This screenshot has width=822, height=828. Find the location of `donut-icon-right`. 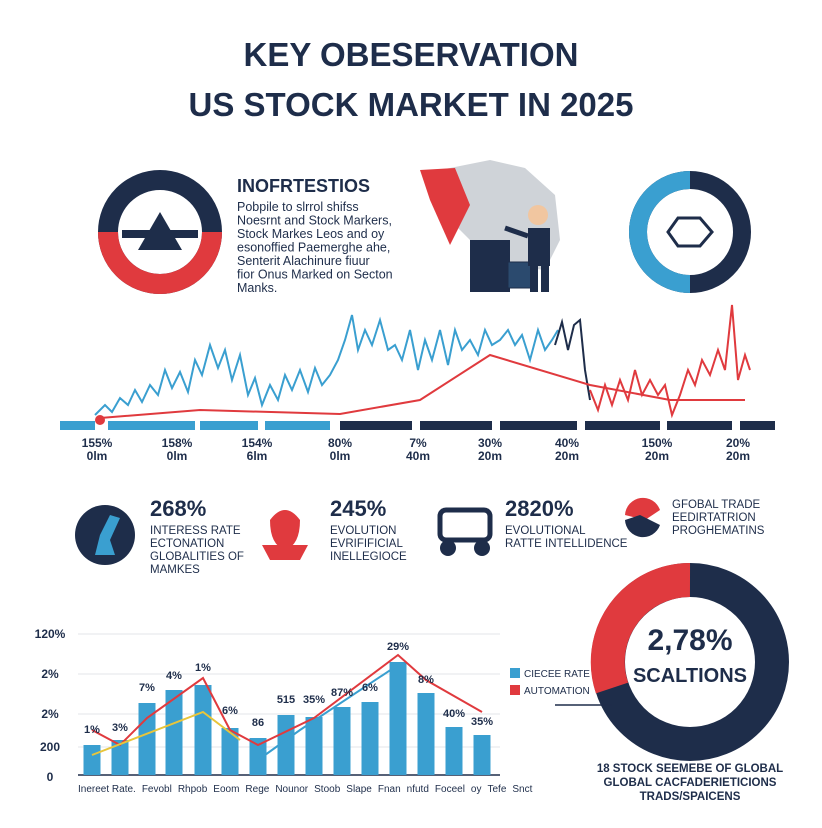

donut-icon-right is located at coordinates (690, 232).